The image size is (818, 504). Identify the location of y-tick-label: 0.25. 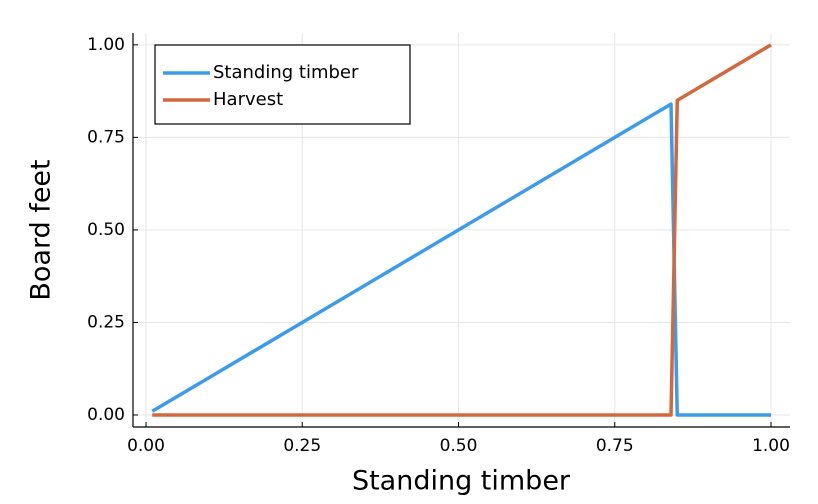
(106, 322).